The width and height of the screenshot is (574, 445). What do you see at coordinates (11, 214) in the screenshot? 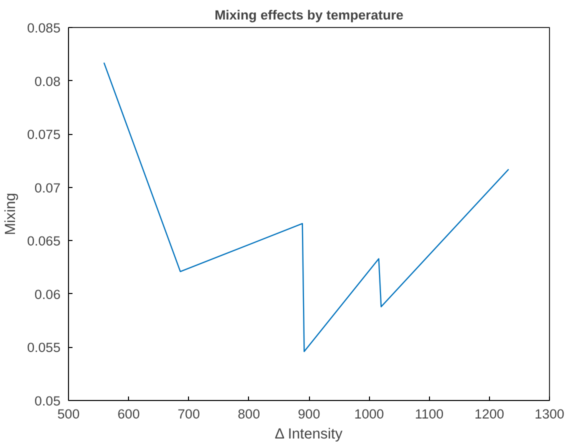
I see `y-axis-title: Mixing` at bounding box center [11, 214].